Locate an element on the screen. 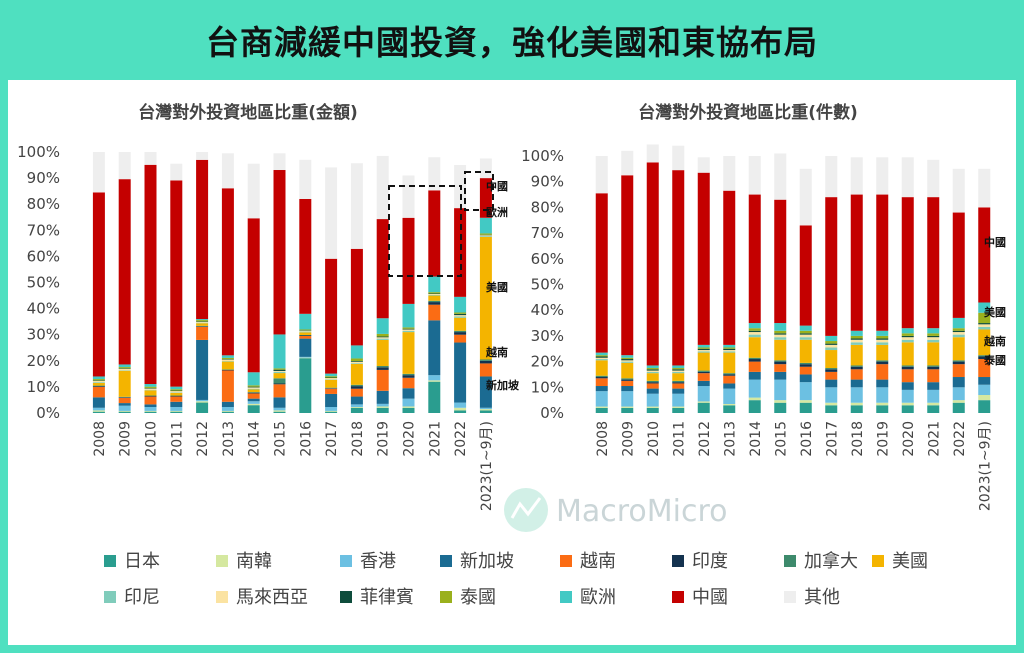 This screenshot has height=653, width=1024. x-tick-label: 2013 is located at coordinates (730, 439).